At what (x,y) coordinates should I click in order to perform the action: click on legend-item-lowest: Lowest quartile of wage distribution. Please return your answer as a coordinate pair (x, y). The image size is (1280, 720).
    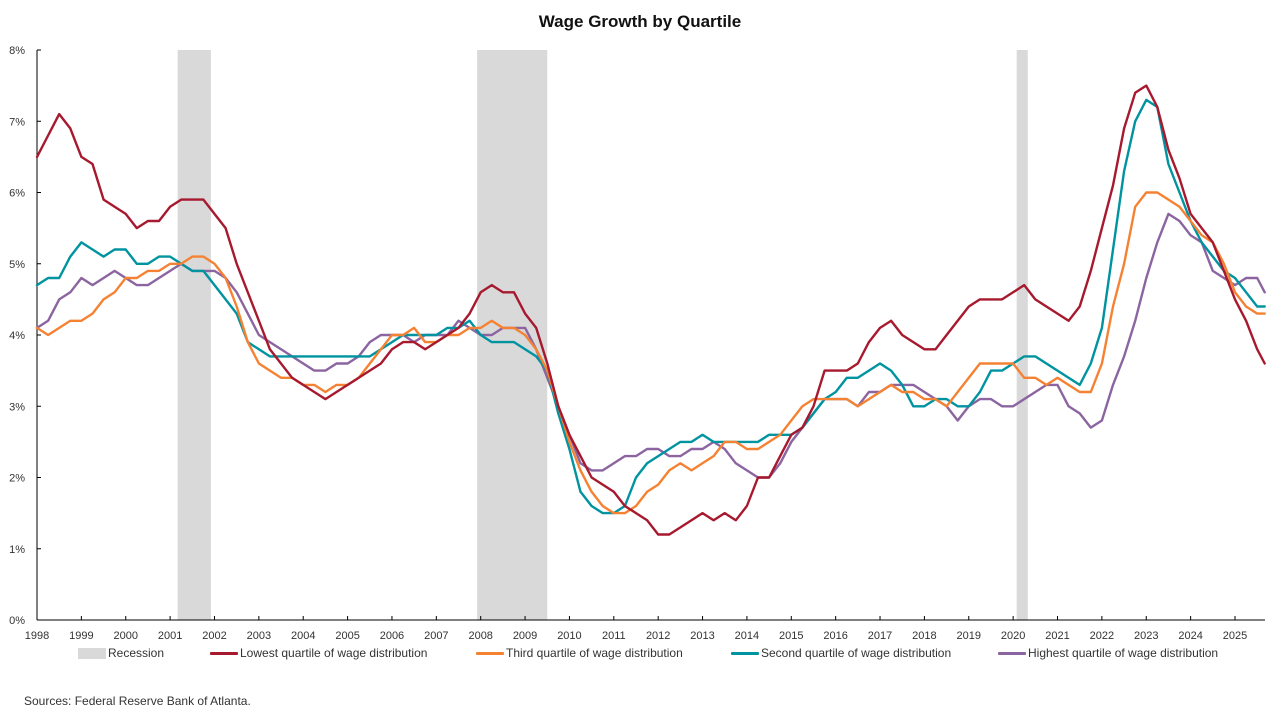
    Looking at the image, I should click on (318, 653).